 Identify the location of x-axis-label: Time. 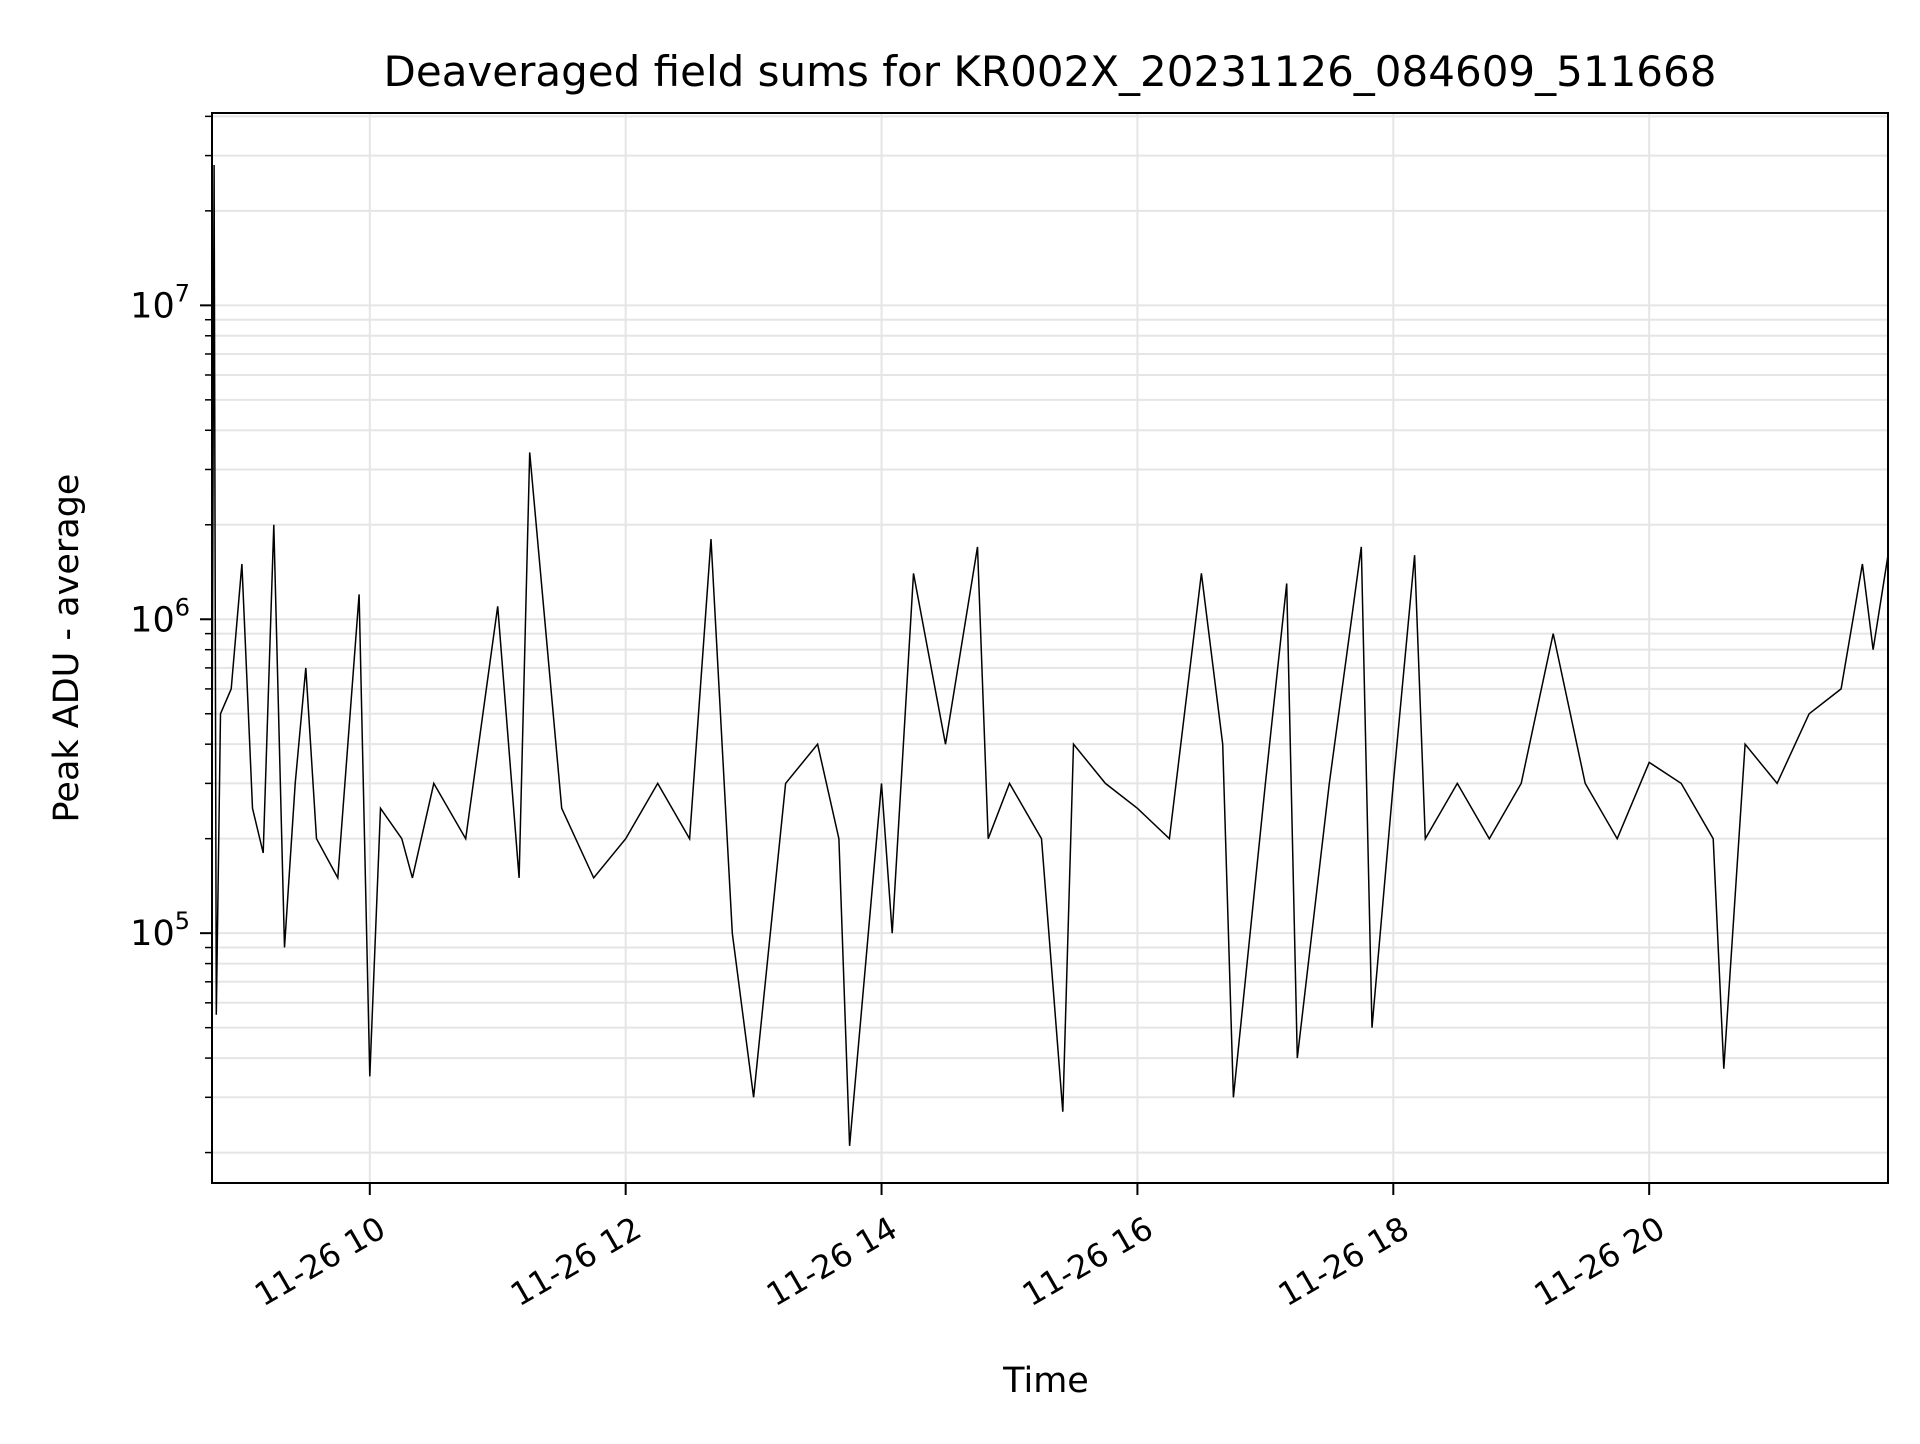
(1045, 1381).